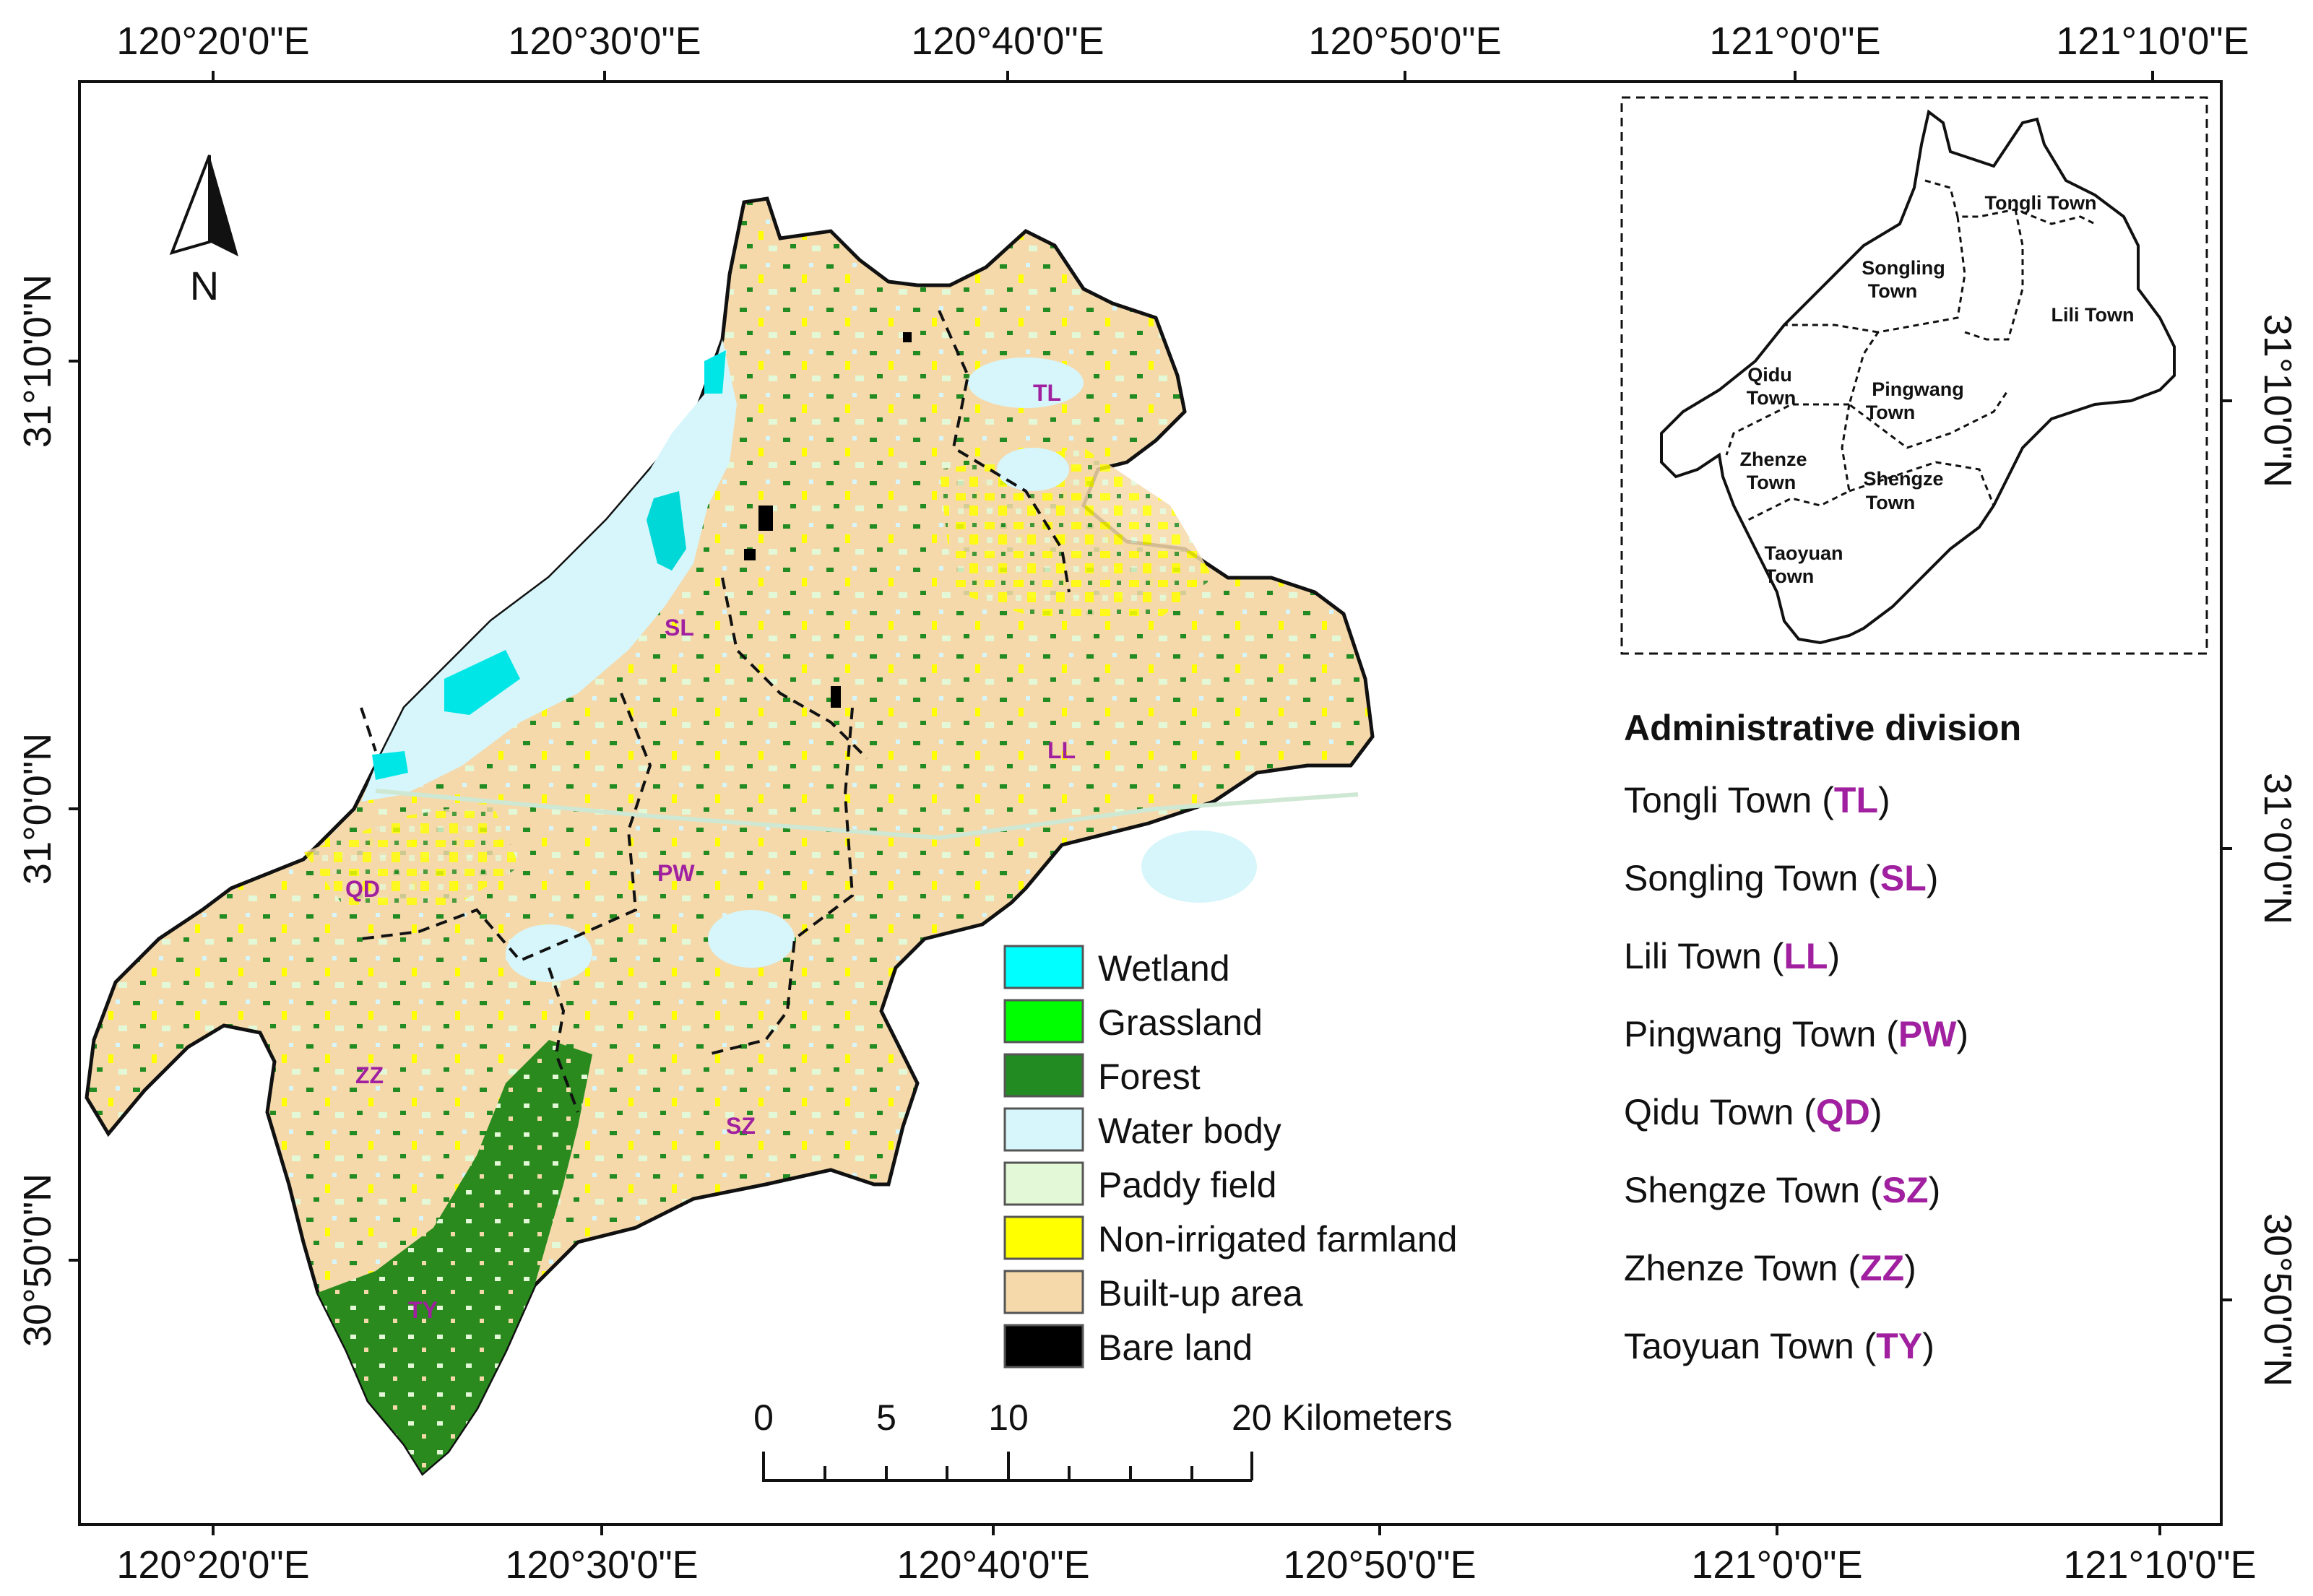 The width and height of the screenshot is (2313, 1596). Describe the element at coordinates (1379, 1565) in the screenshot. I see `bottom-lon-label-4: 120°50'0"E` at that location.